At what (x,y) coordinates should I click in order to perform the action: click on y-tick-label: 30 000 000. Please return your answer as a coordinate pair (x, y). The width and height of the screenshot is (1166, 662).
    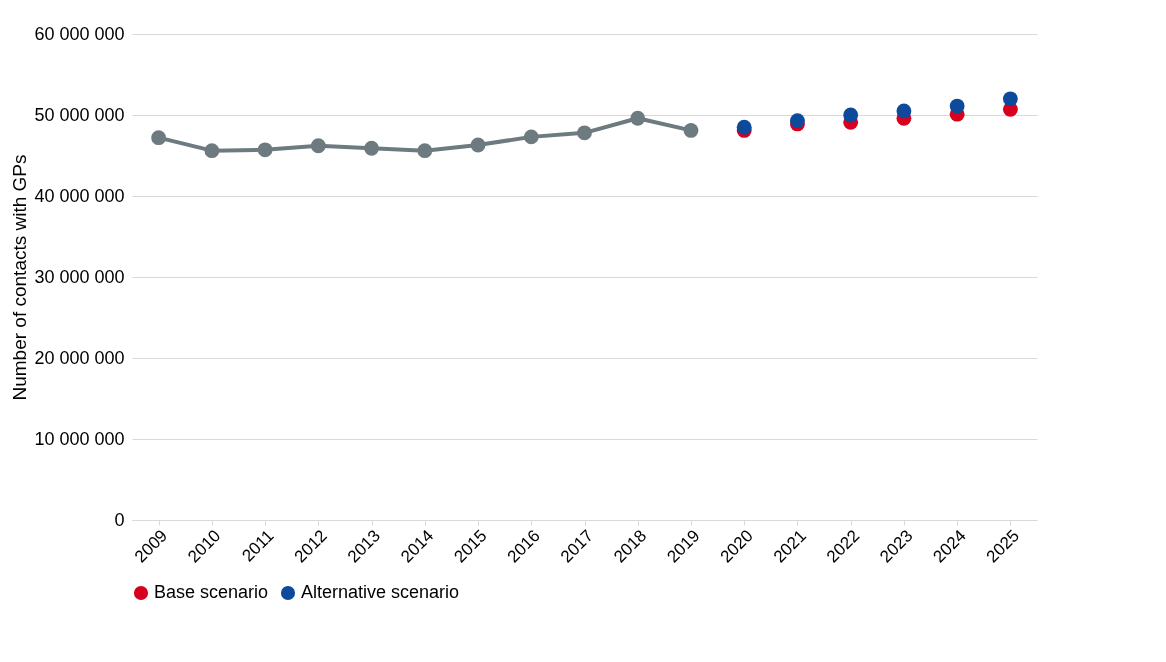
    Looking at the image, I should click on (79, 276).